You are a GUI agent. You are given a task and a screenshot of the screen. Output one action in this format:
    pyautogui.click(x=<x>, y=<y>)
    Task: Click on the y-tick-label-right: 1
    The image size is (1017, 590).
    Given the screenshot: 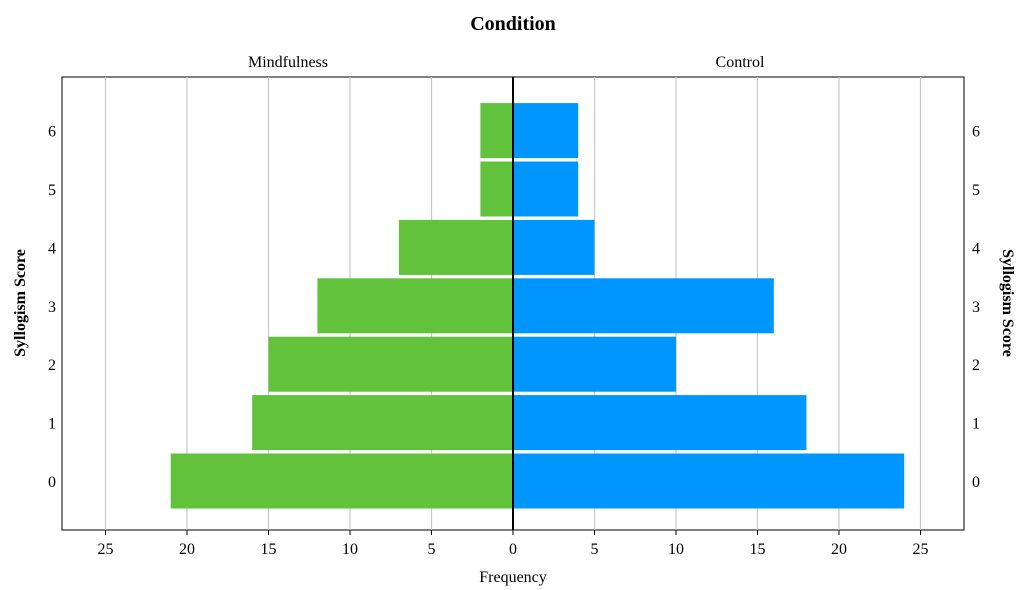 What is the action you would take?
    pyautogui.click(x=976, y=424)
    